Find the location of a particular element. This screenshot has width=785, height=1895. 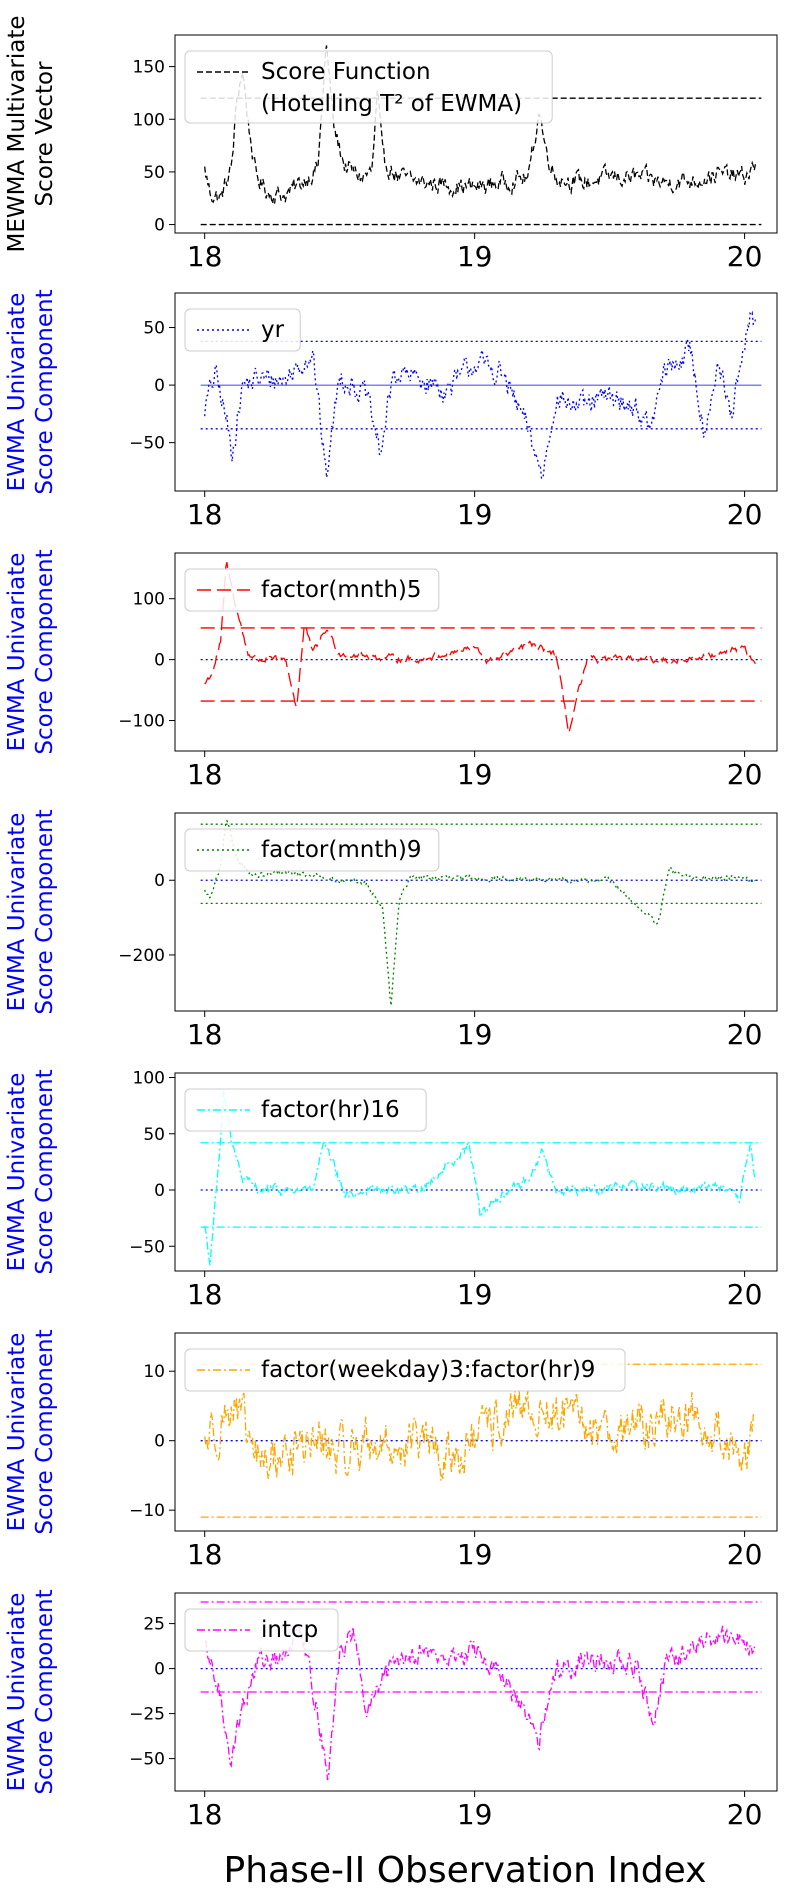

legend-label: (Hotelling T² of EWMA) is located at coordinates (391, 104).